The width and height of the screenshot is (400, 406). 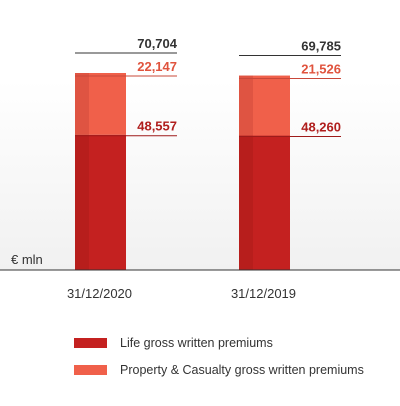 What do you see at coordinates (157, 66) in the screenshot?
I see `pc-value-label-0: 22,147` at bounding box center [157, 66].